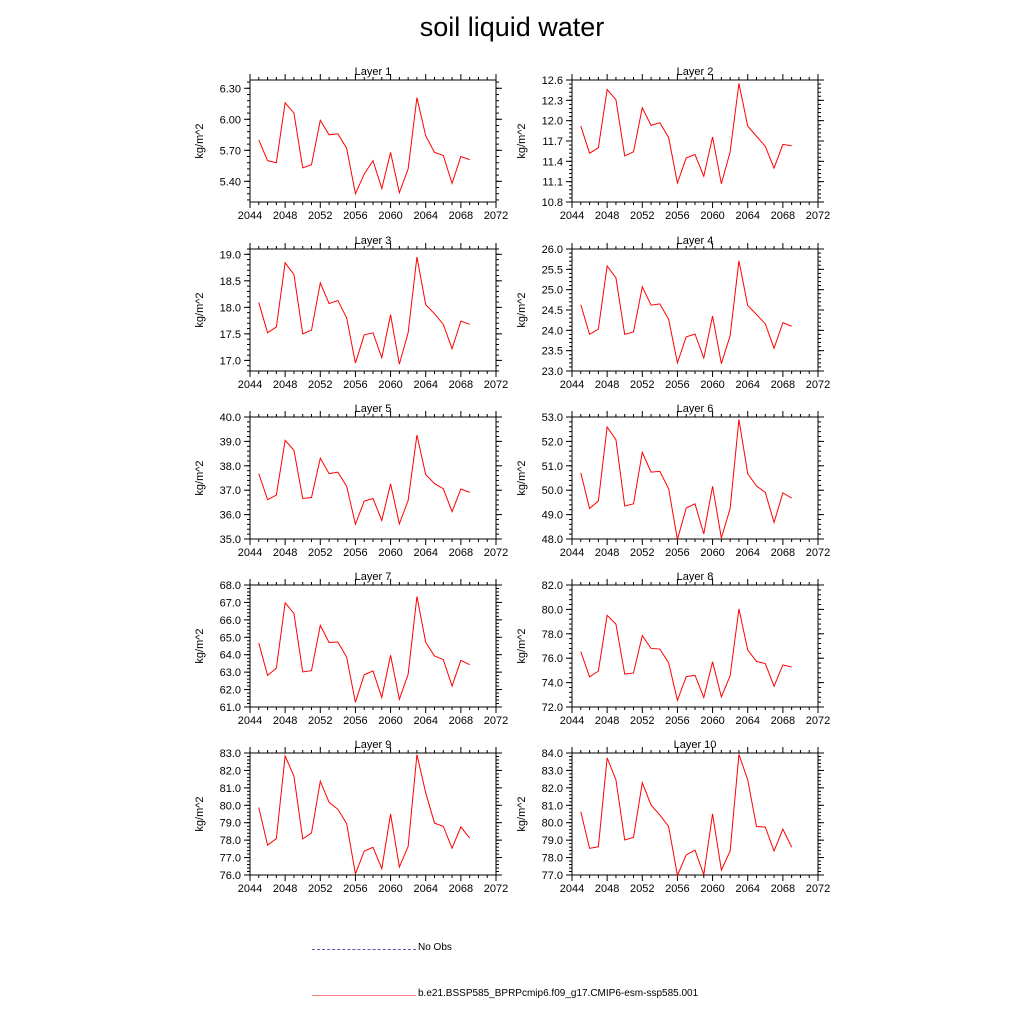 The width and height of the screenshot is (1024, 1024). I want to click on y-tick-label: 64.0, so click(230, 656).